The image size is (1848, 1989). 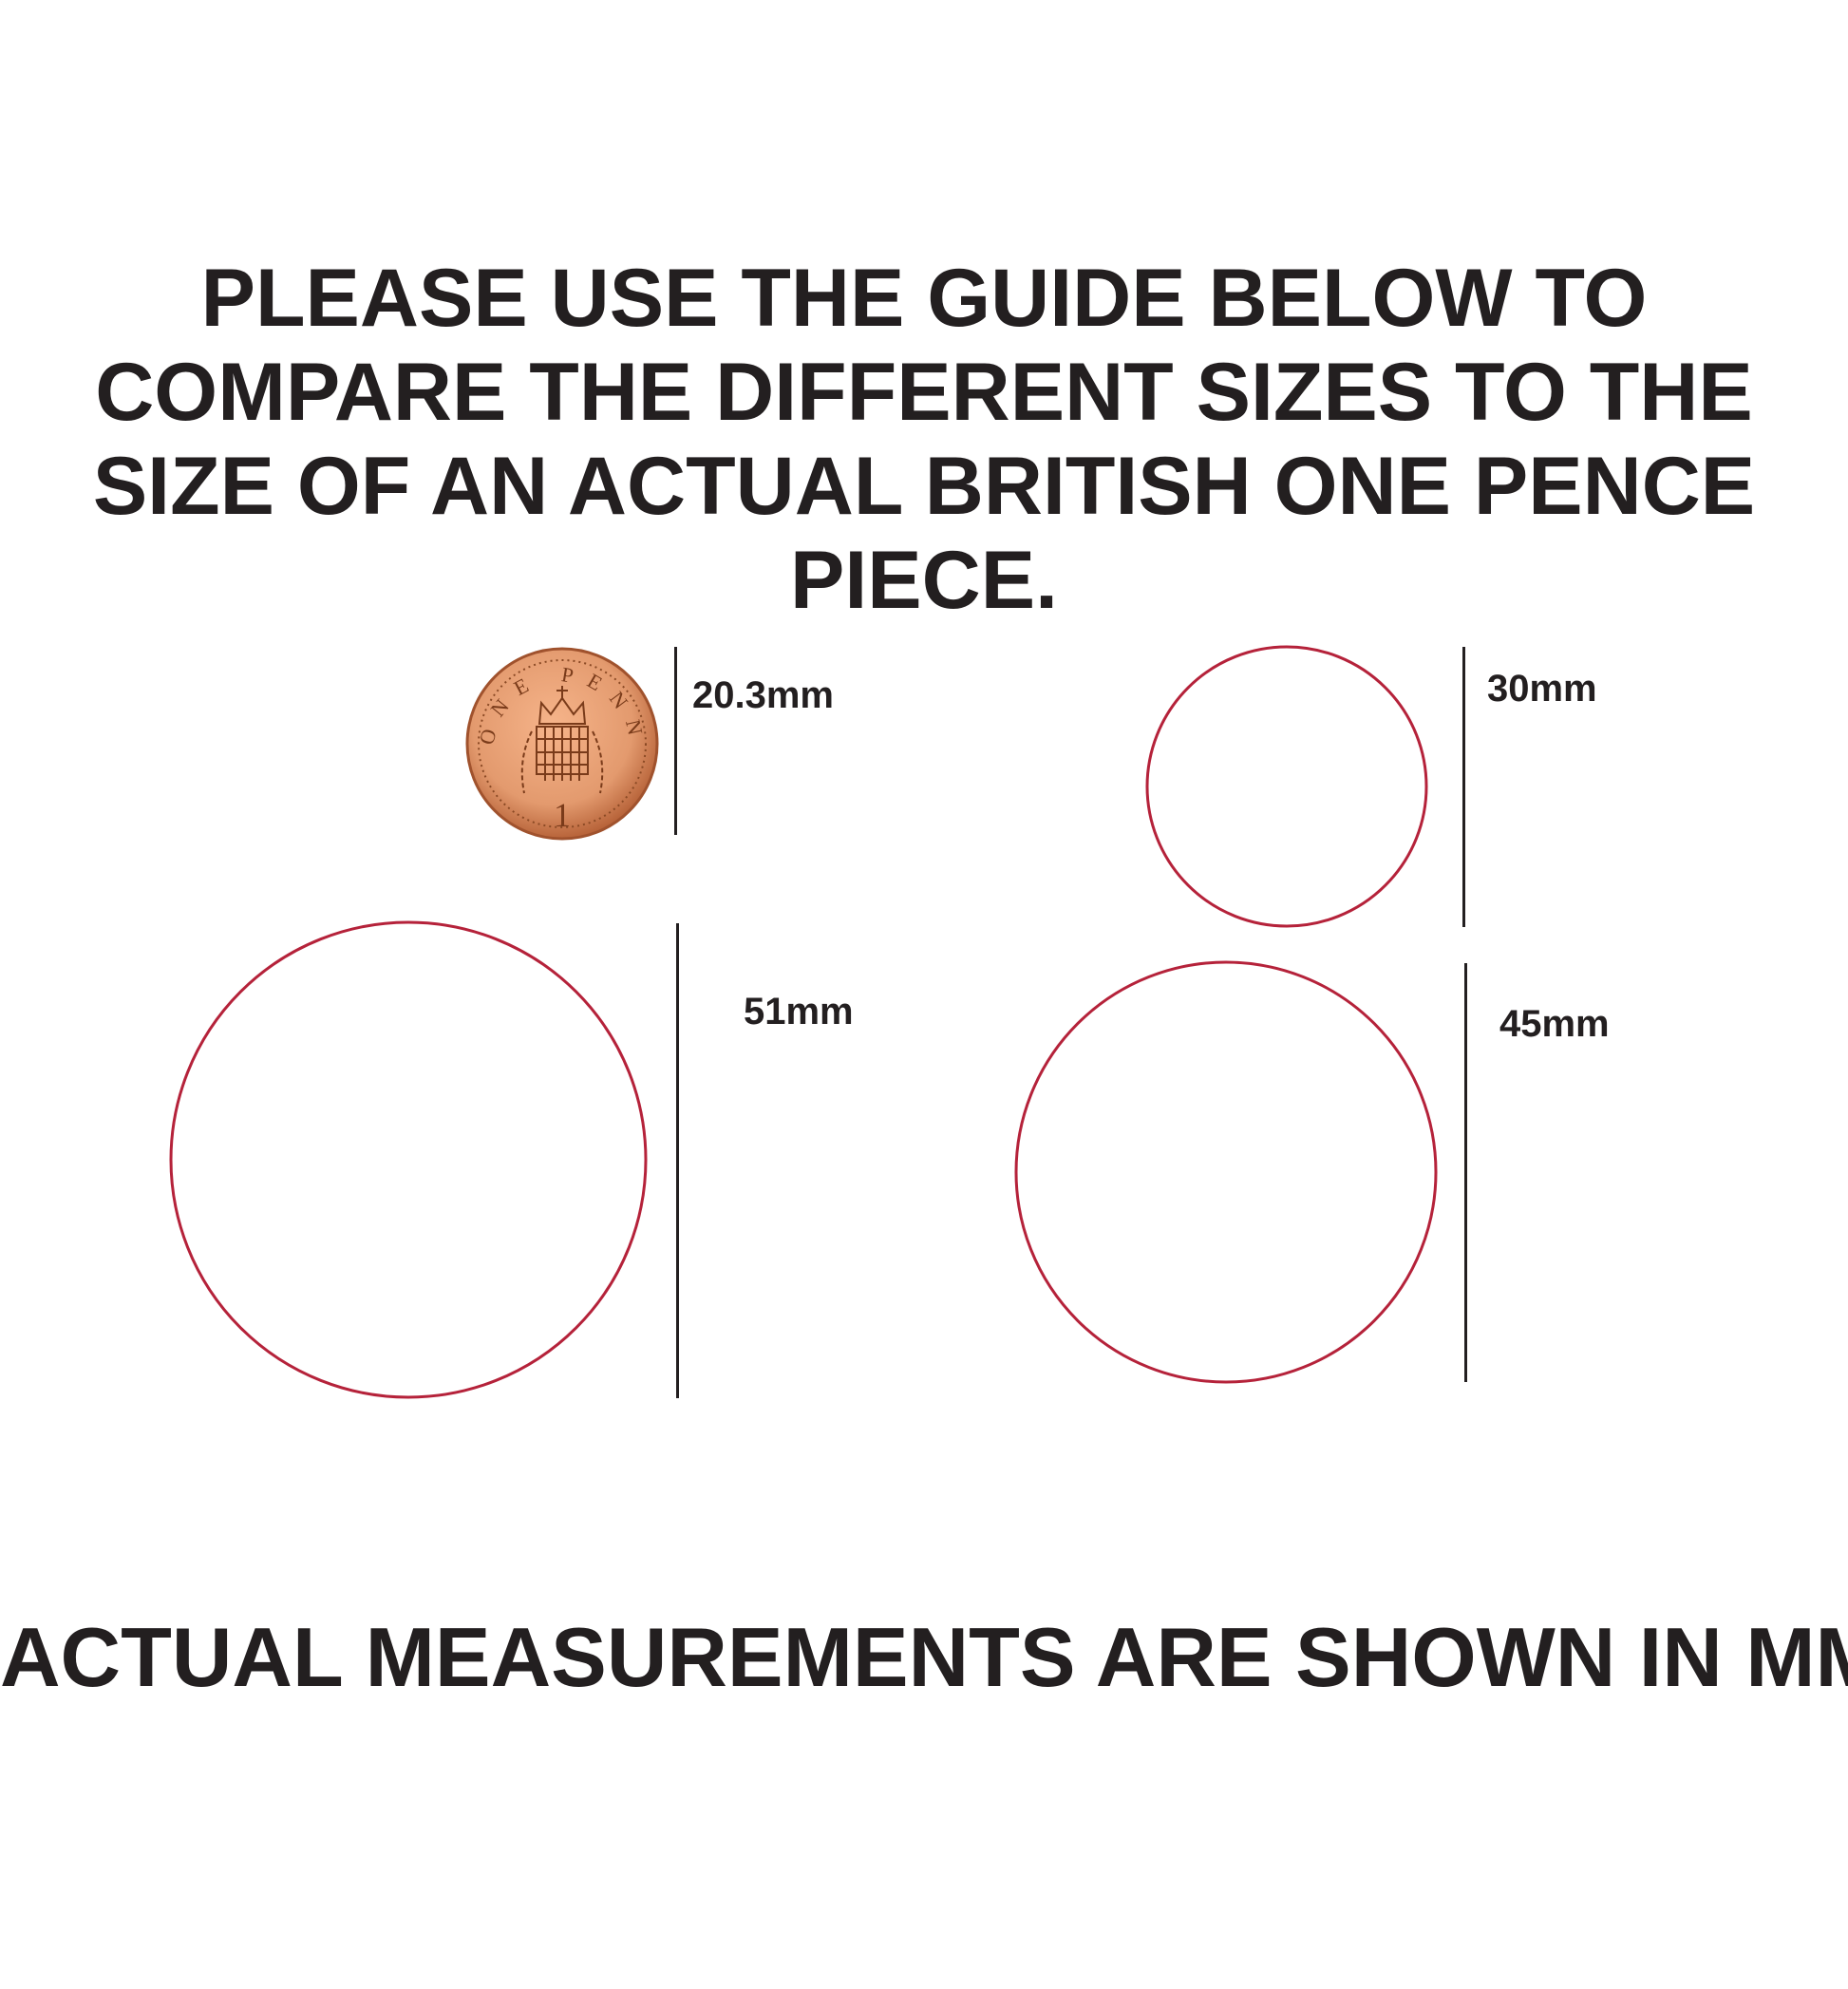 I want to click on size-label-30mm: 30mm, so click(x=1542, y=689).